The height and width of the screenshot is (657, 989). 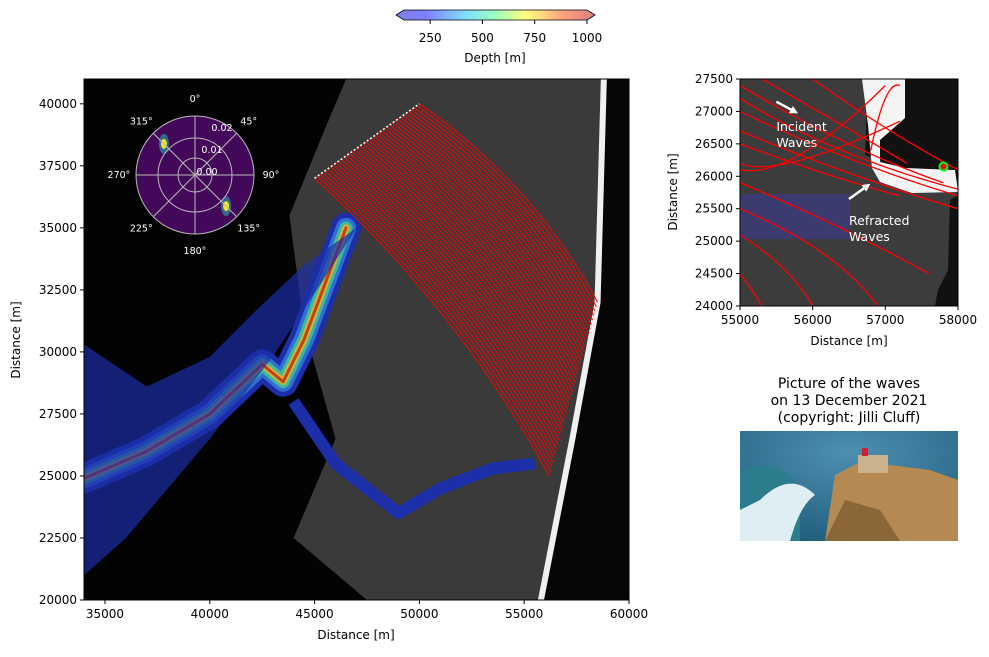 I want to click on zoom-ylabel: Distance [m], so click(x=673, y=191).